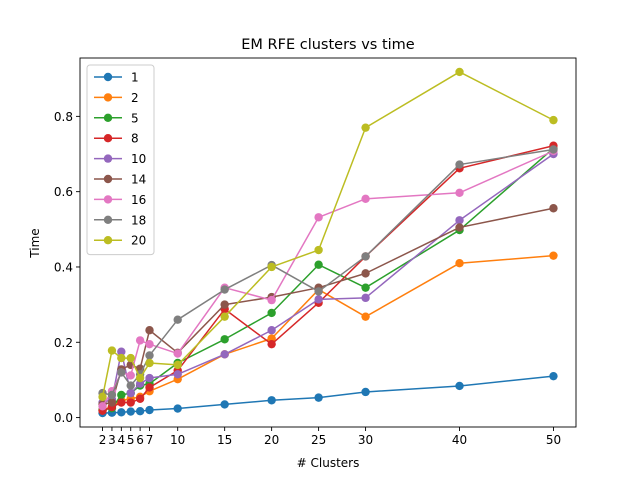  Describe the element at coordinates (120, 241) in the screenshot. I see `legend-entry-20: 20` at that location.